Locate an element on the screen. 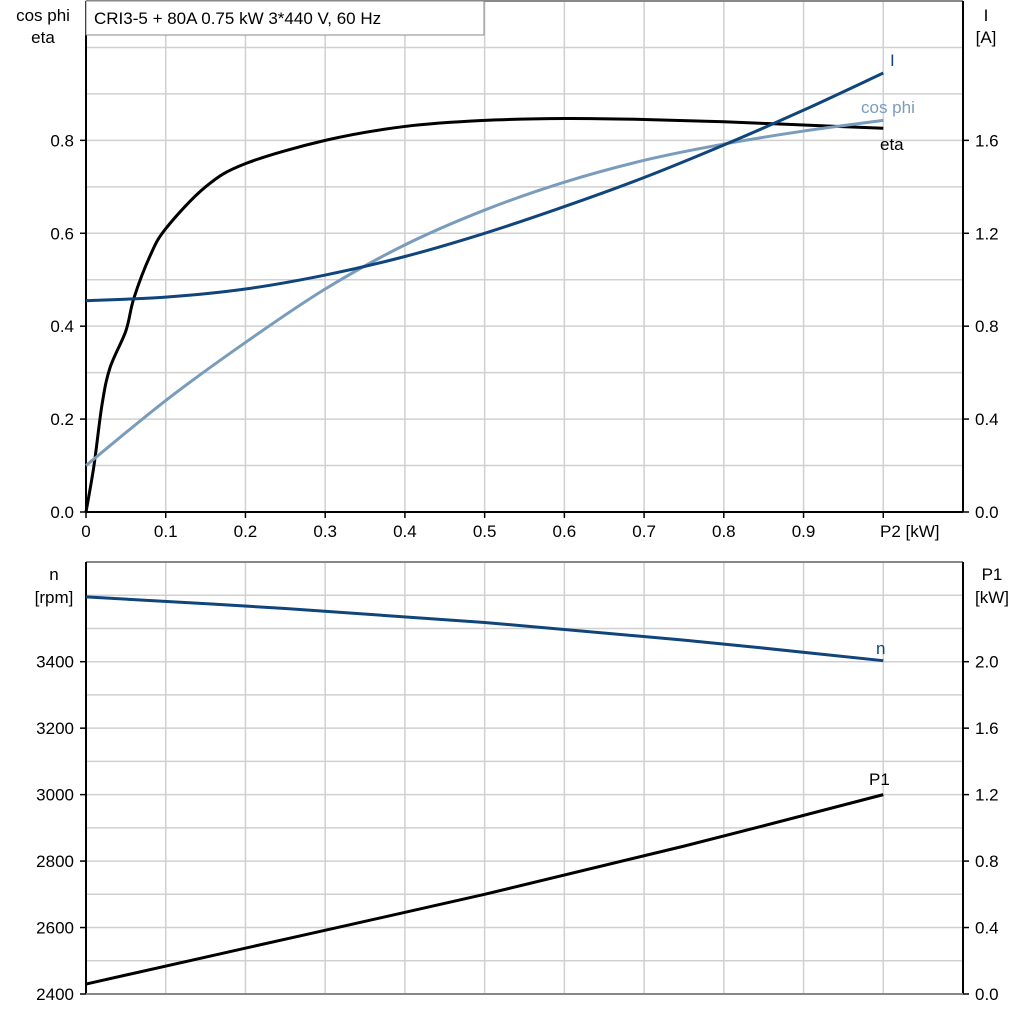  top-right-axis-label-1: I is located at coordinates (986, 15).